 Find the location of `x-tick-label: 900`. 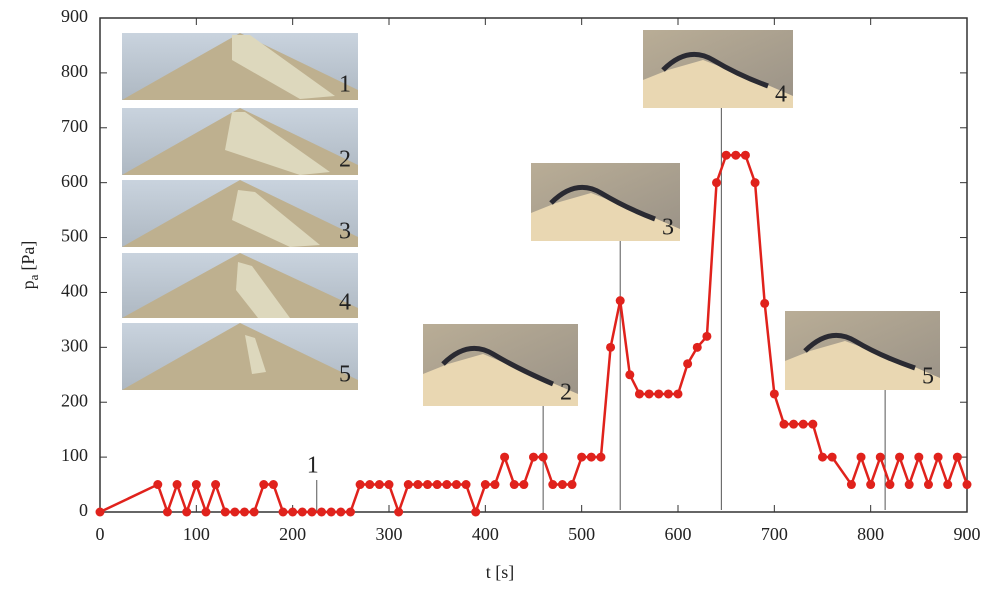

x-tick-label: 900 is located at coordinates (967, 534).